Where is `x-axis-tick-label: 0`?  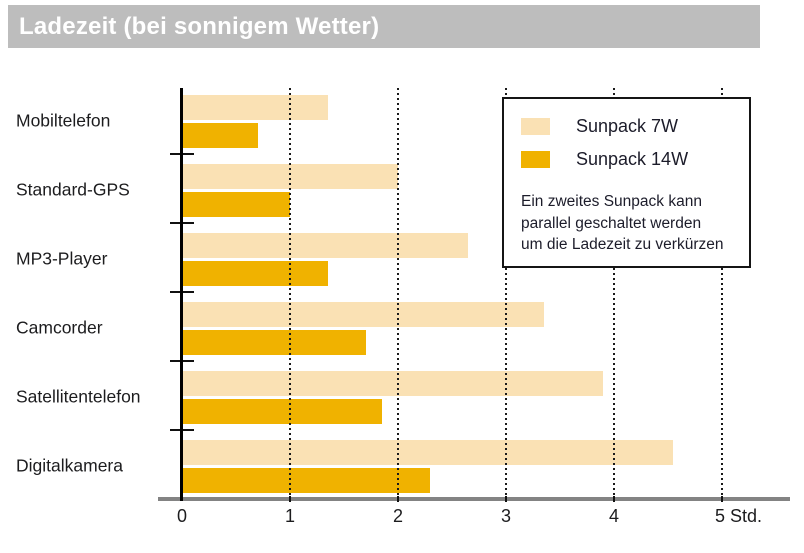 x-axis-tick-label: 0 is located at coordinates (182, 516).